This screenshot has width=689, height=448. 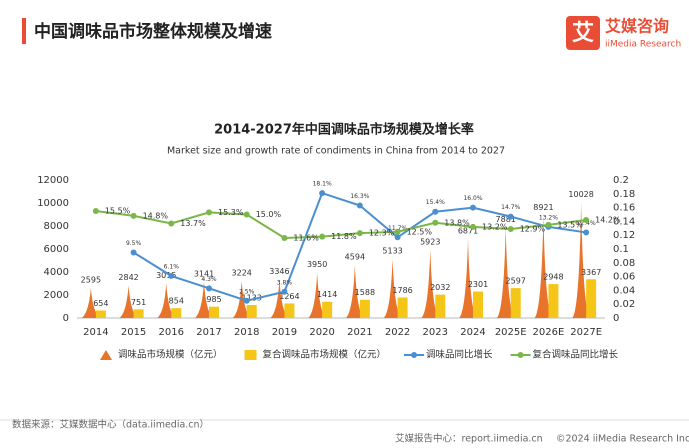 What do you see at coordinates (250, 355) in the screenshot?
I see `legend-swatch` at bounding box center [250, 355].